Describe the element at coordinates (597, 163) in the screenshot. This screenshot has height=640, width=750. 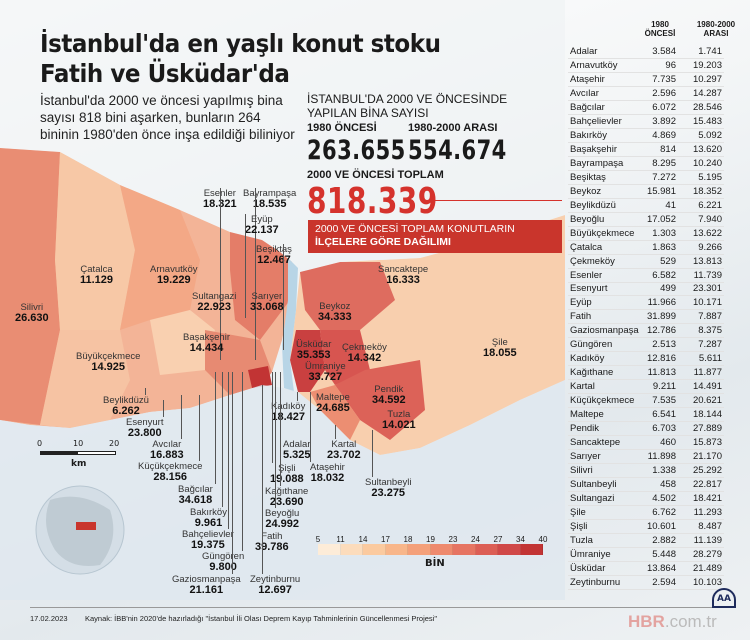
I see `district-cell: Bayrampaşa` at that location.